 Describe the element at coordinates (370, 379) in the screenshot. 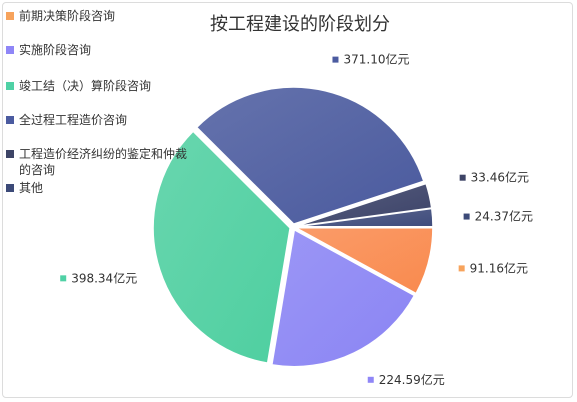

I see `data-label-marker-implementation` at that location.